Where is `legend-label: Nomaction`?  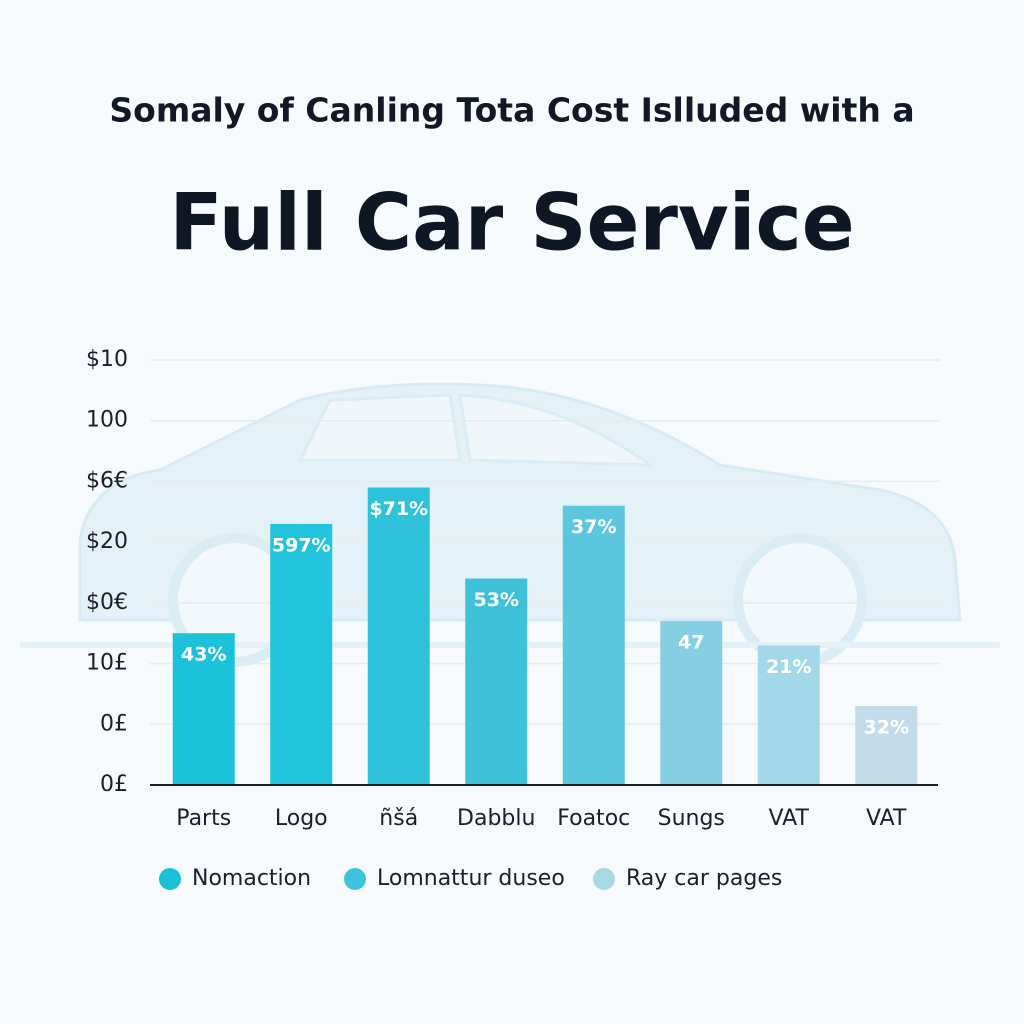 legend-label: Nomaction is located at coordinates (251, 878).